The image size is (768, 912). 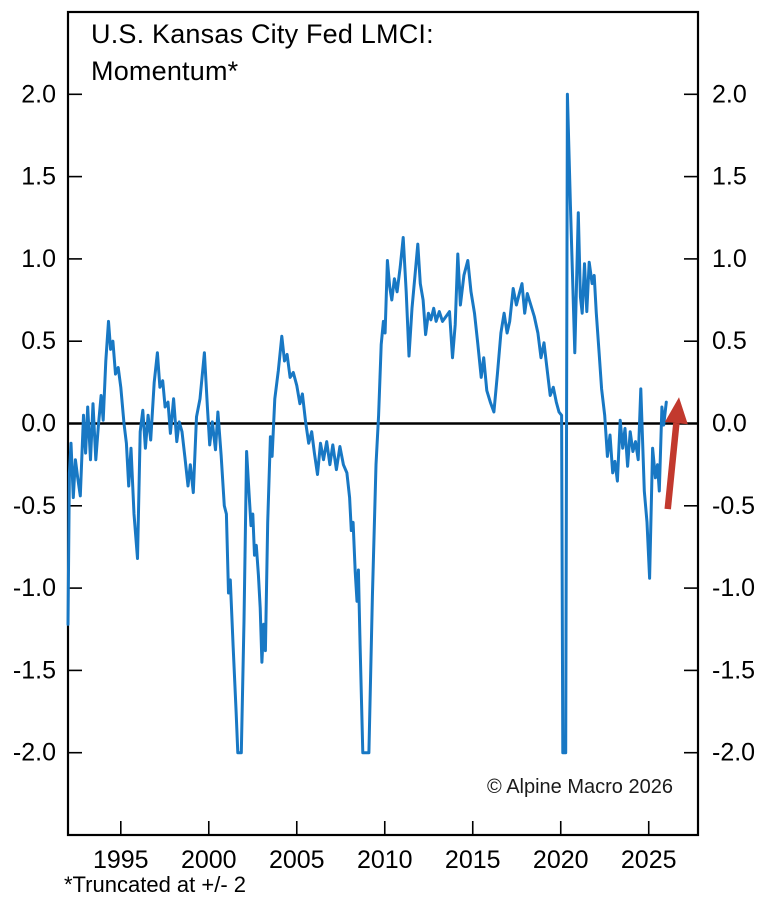 What do you see at coordinates (733, 588) in the screenshot?
I see `y-axis-label-right: -1.0` at bounding box center [733, 588].